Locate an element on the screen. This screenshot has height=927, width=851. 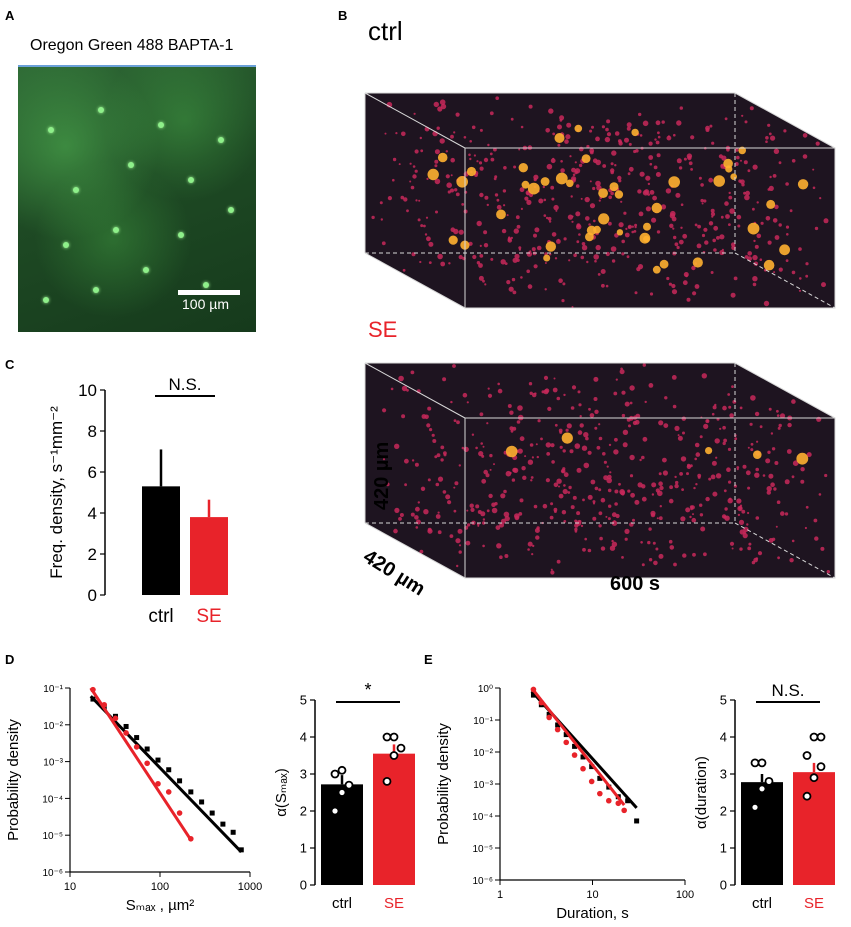
x-tick-label: 1000 is located at coordinates (250, 887).